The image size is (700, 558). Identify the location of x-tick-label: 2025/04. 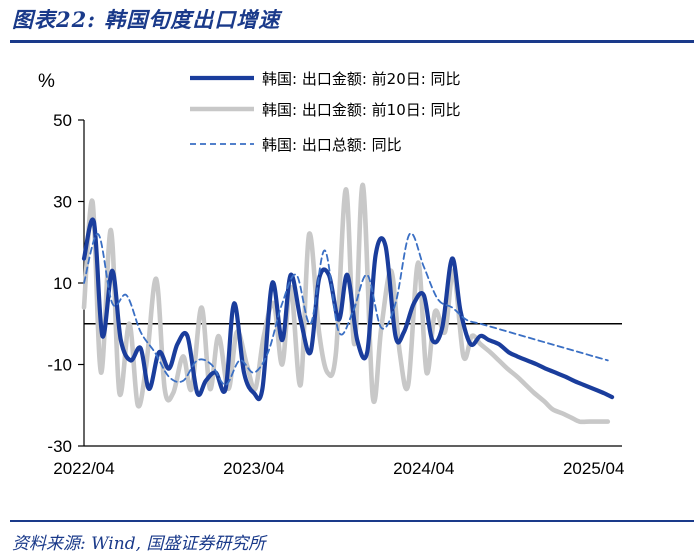
(593, 468).